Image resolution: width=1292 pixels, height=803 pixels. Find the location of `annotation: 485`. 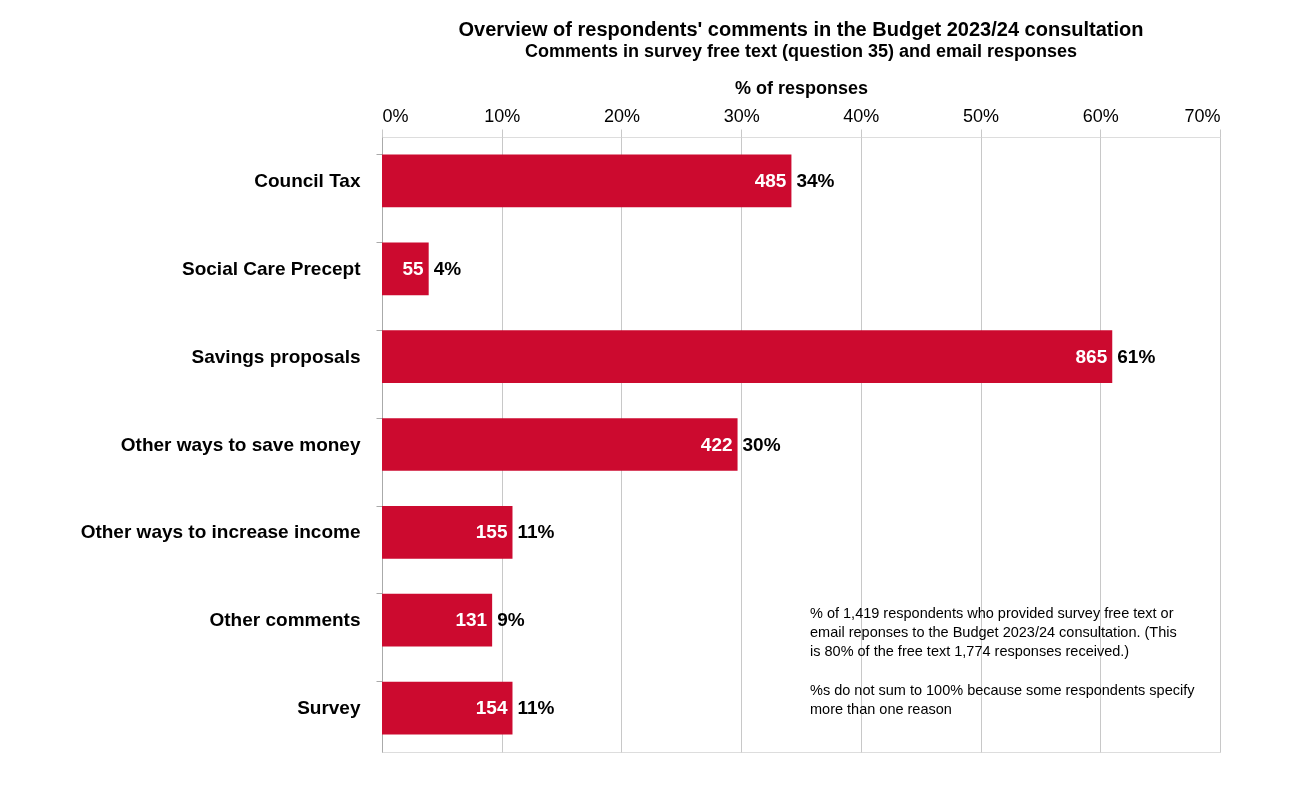

annotation: 485 is located at coordinates (770, 180).